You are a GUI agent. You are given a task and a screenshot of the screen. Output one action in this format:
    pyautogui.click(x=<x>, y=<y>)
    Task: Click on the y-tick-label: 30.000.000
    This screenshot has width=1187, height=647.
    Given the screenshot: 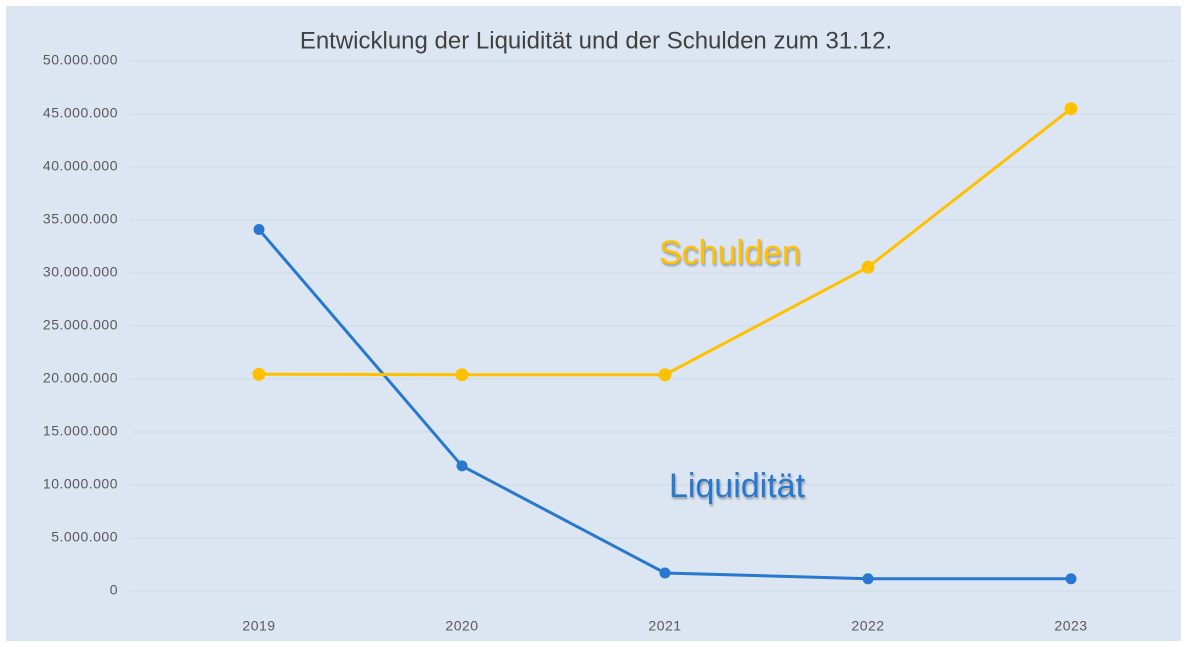 What is the action you would take?
    pyautogui.click(x=80, y=272)
    